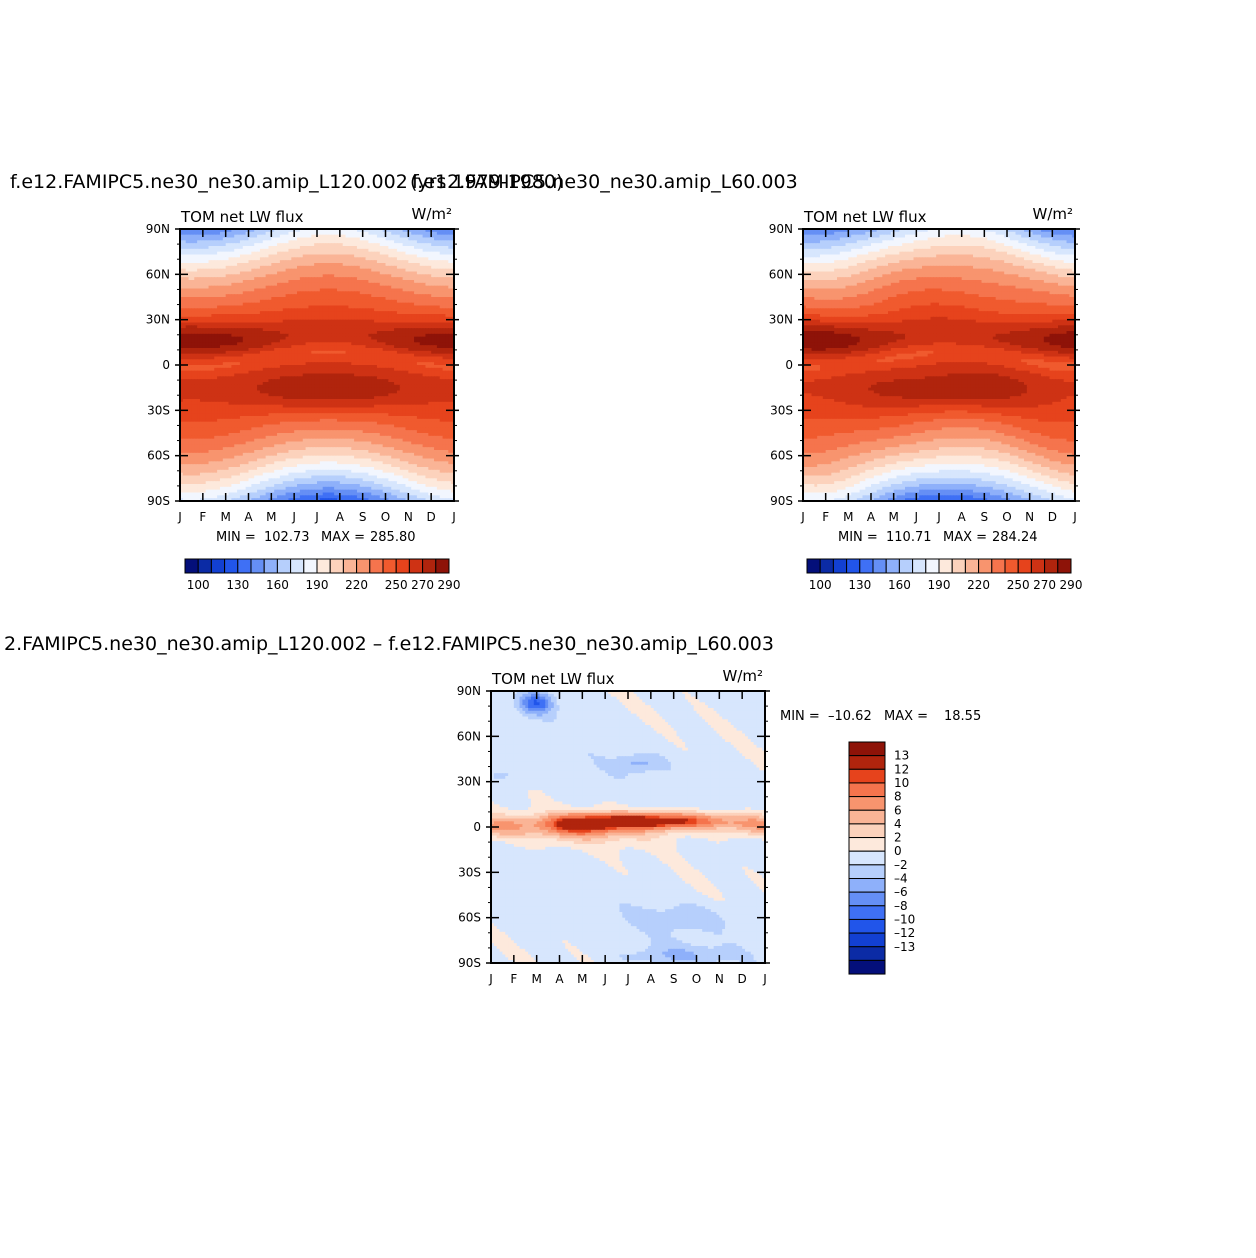 This screenshot has height=1258, width=1256. Describe the element at coordinates (317, 365) in the screenshot. I see `panel1-field-cells` at that location.